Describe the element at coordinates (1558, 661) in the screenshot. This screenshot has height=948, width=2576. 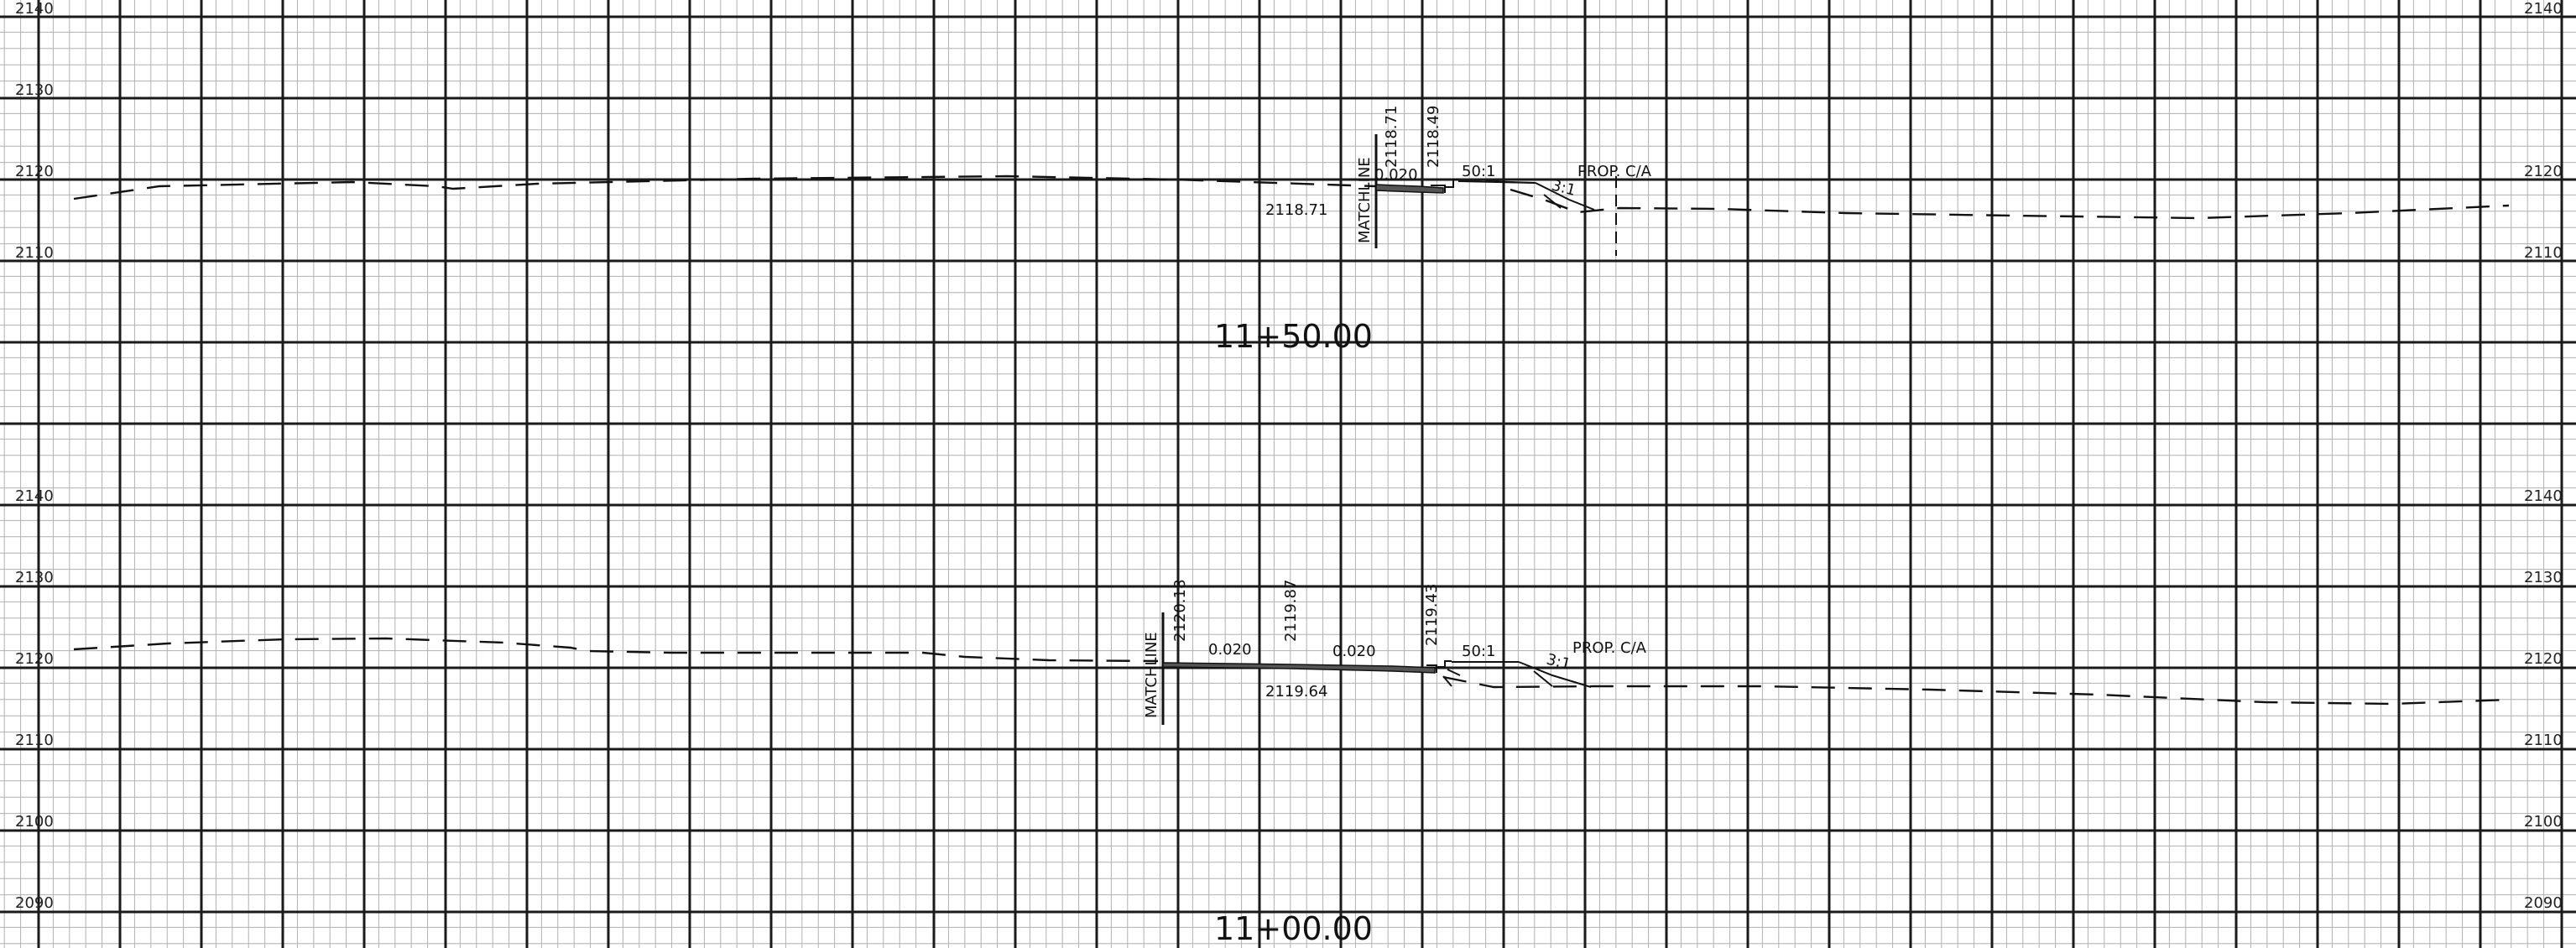
I see `side-slope-label: 3:1` at that location.